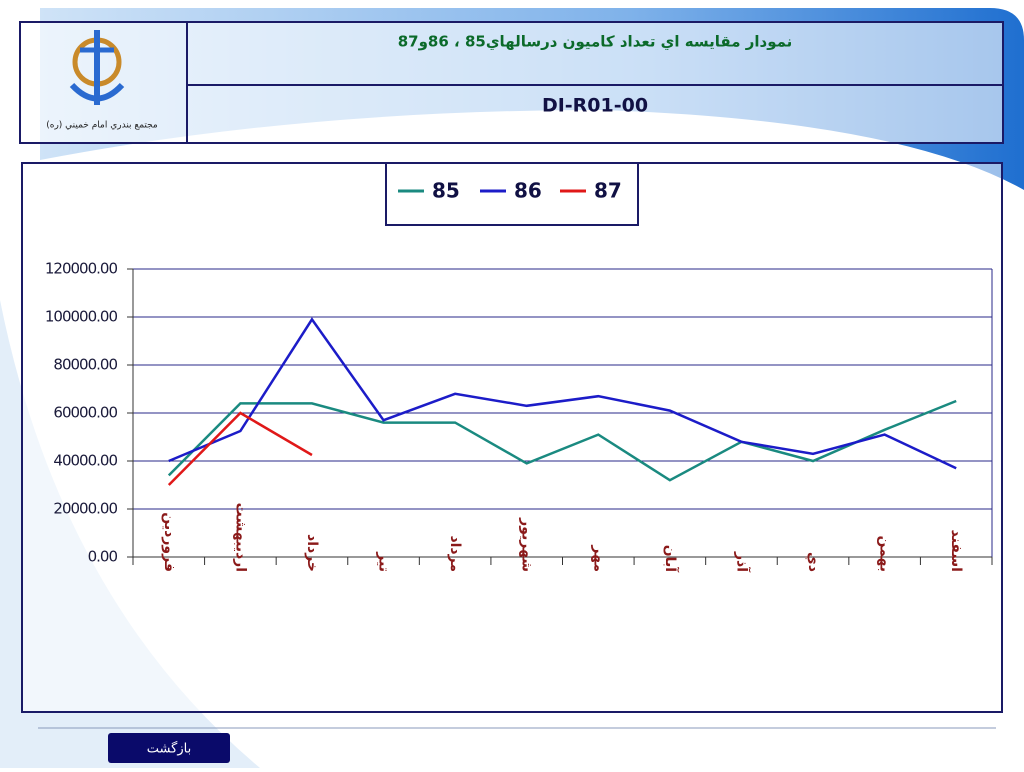 This screenshot has height=772, width=1024. Describe the element at coordinates (595, 106) in the screenshot. I see `header-code: DI-R01-00` at that location.